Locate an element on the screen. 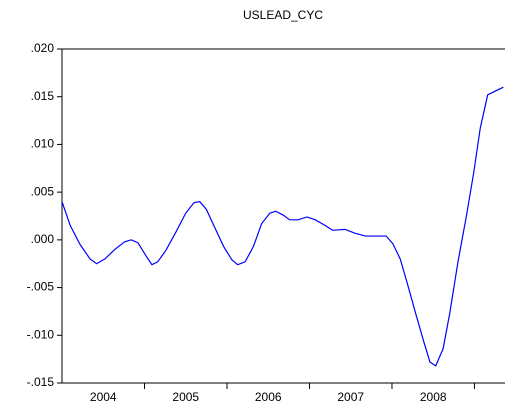 Image resolution: width=505 pixels, height=417 pixels. y-tick-label: -.015 is located at coordinates (41, 382).